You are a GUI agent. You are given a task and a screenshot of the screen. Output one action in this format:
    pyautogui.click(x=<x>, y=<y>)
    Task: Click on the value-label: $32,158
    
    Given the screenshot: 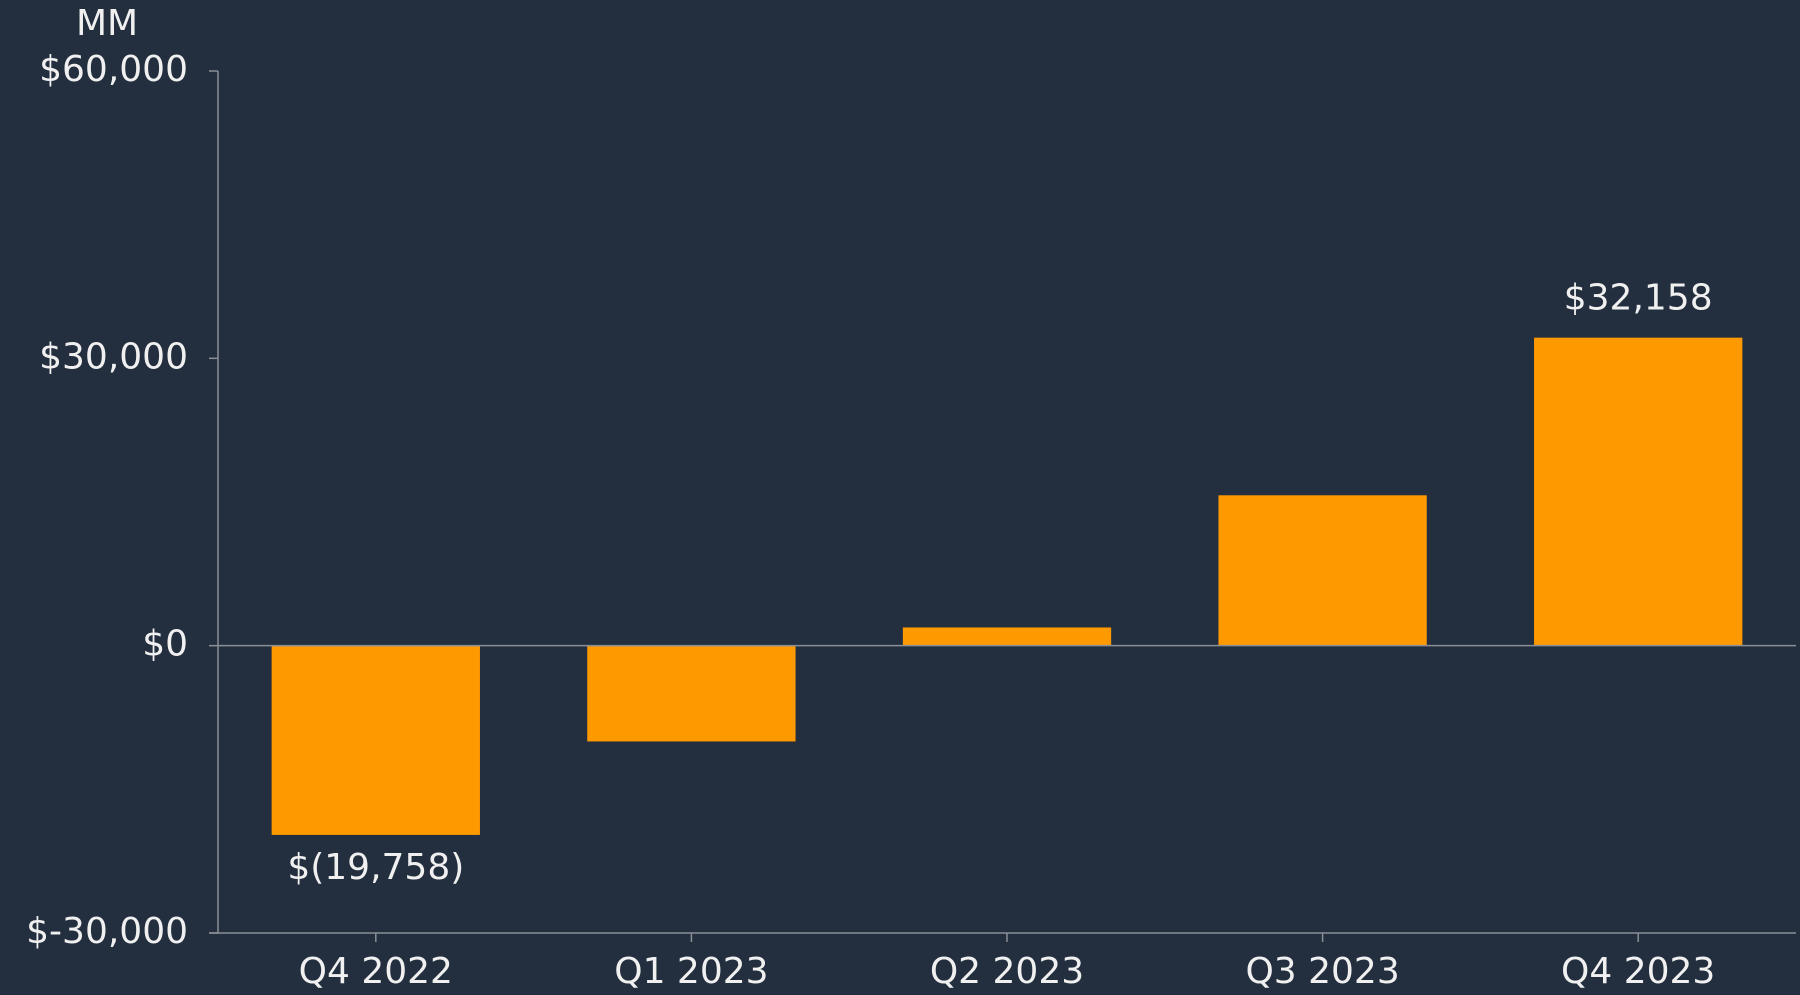 What is the action you would take?
    pyautogui.click(x=1638, y=298)
    